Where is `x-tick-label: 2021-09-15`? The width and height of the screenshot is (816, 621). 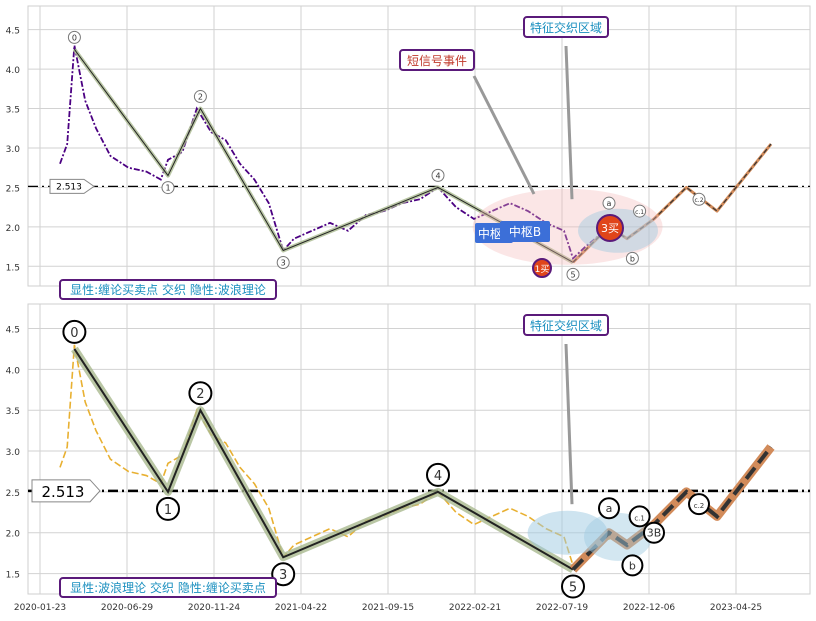
x-tick-label: 2021-09-15 is located at coordinates (388, 608).